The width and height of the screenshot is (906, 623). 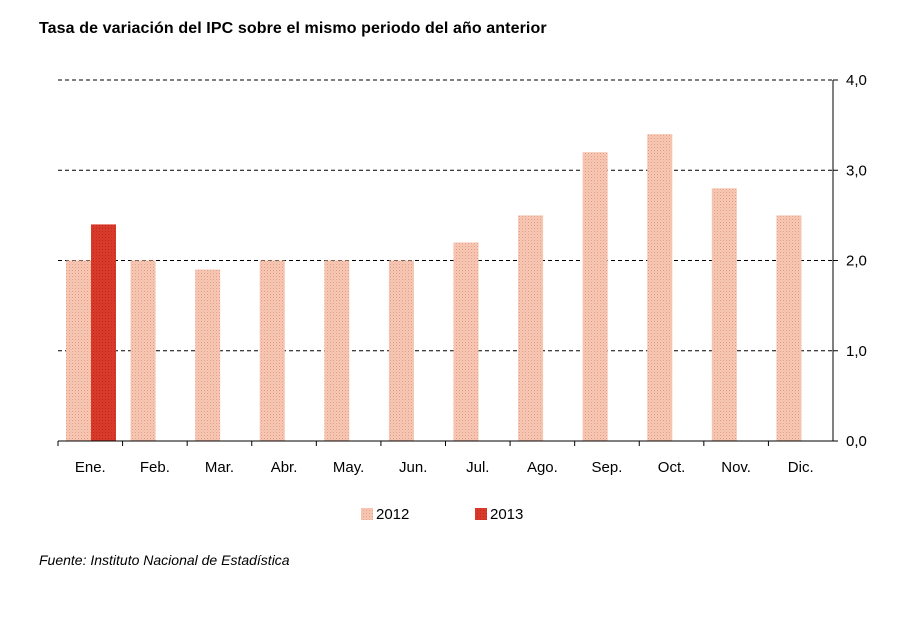 What do you see at coordinates (856, 170) in the screenshot?
I see `y-tick-label: 3,0` at bounding box center [856, 170].